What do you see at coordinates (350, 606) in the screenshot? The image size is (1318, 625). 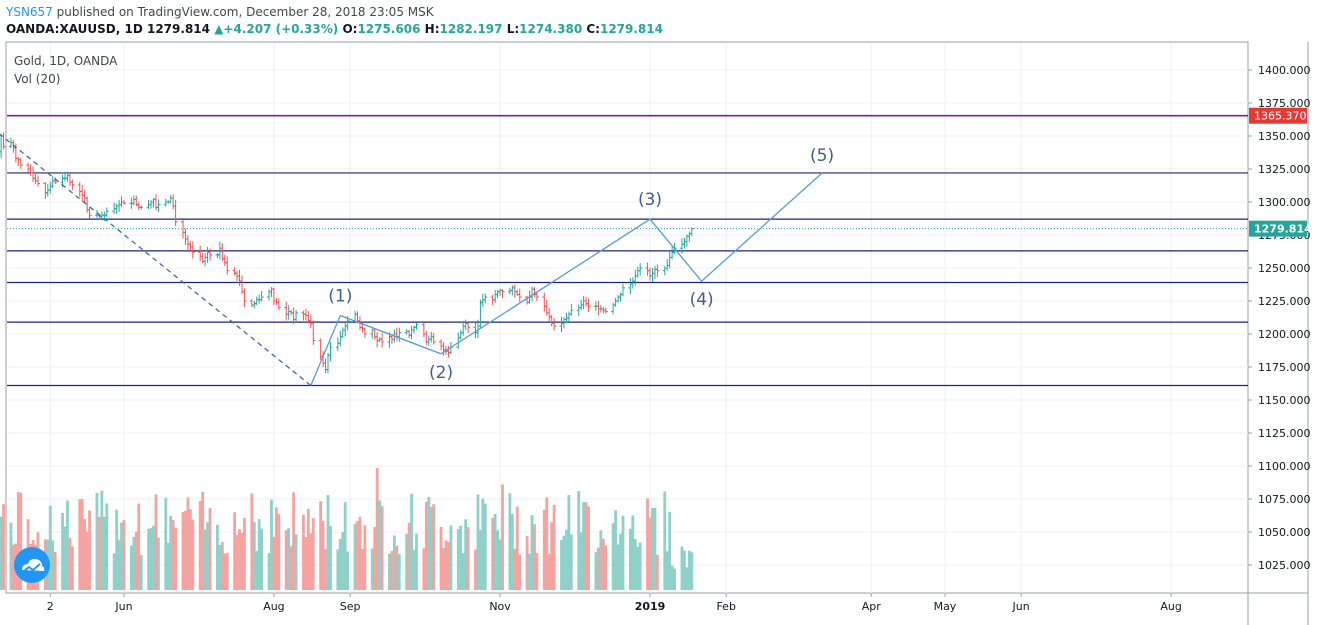 I see `time-tick-label: Sep` at bounding box center [350, 606].